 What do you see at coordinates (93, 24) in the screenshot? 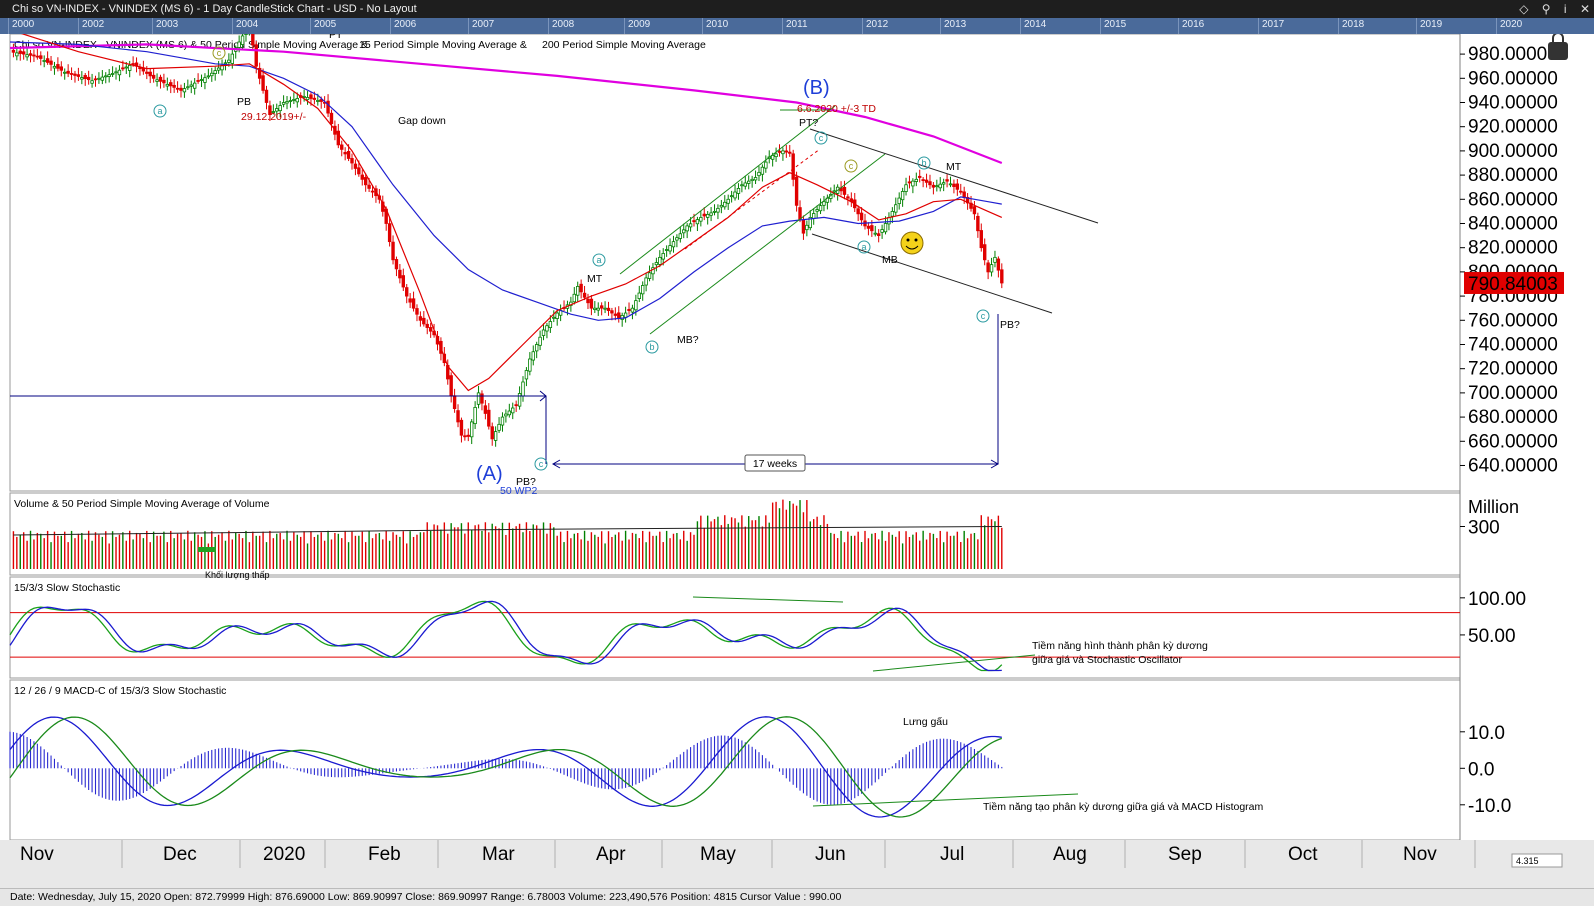
I see `timeline-year: 2002` at bounding box center [93, 24].